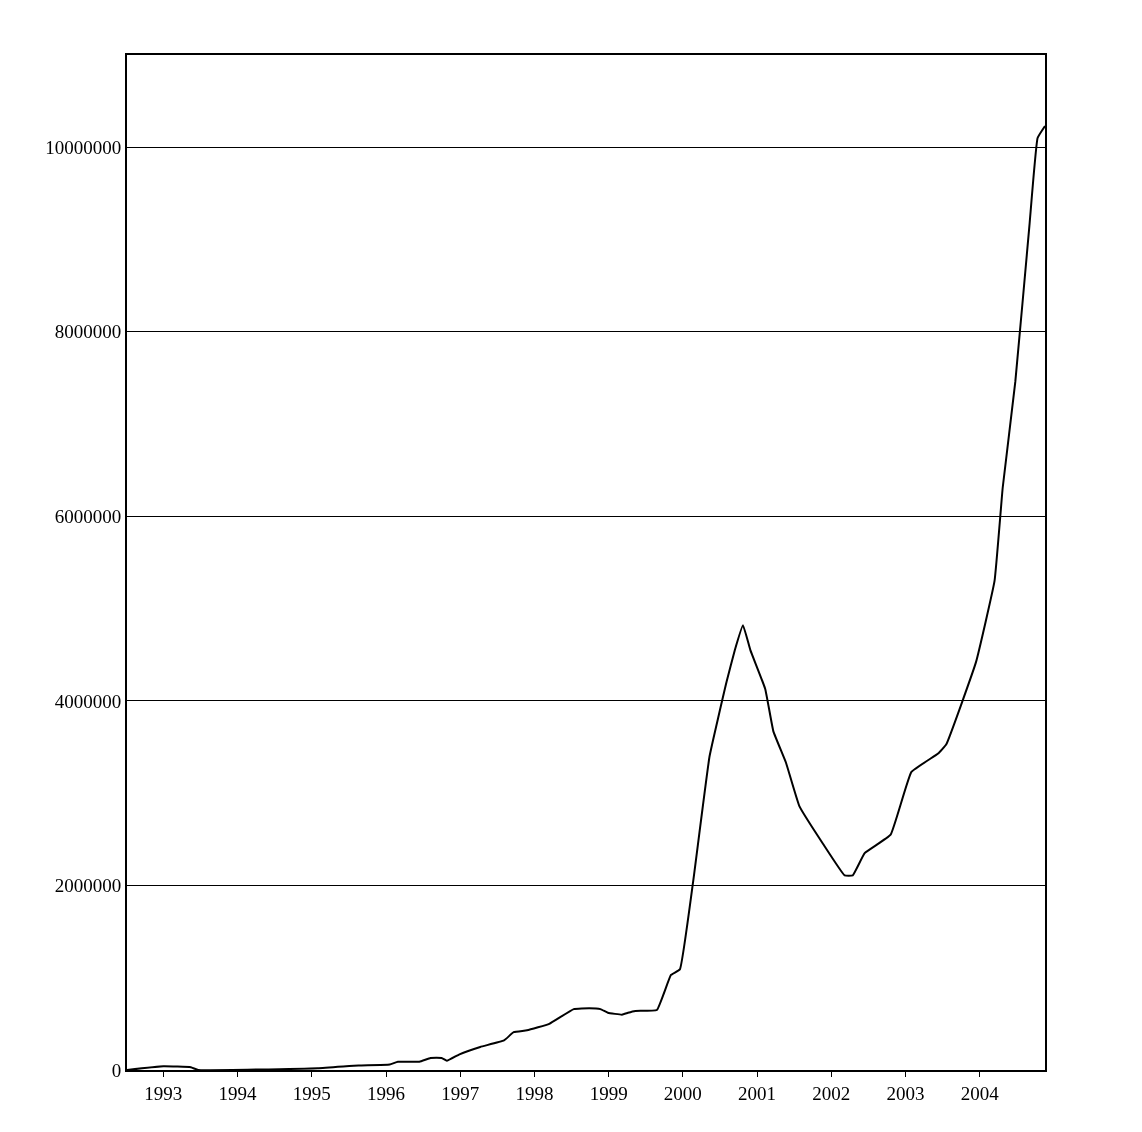 Image resolution: width=1142 pixels, height=1132 pixels. Describe the element at coordinates (88, 701) in the screenshot. I see `y-tick-label: 4000000` at that location.